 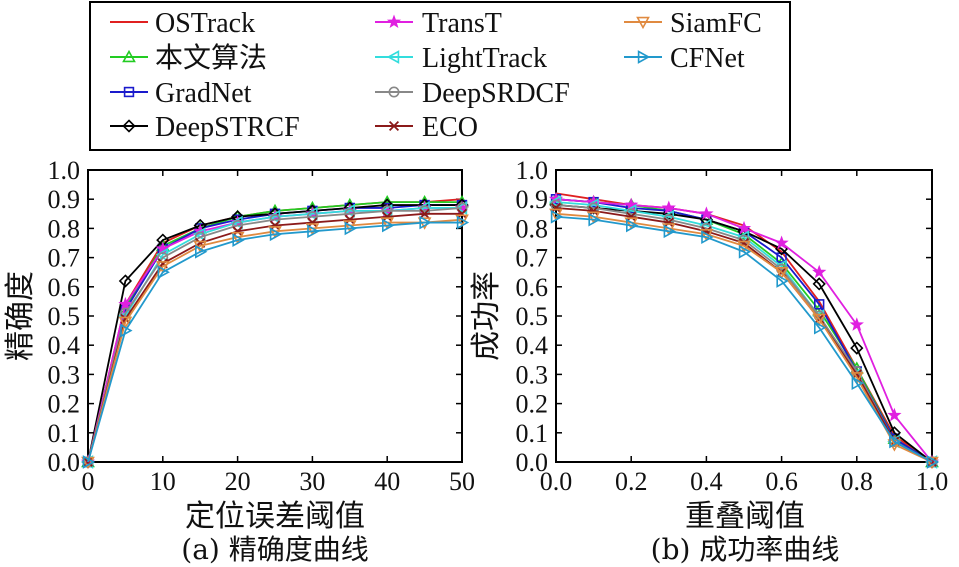 I want to click on legend-marker-eco, so click(x=394, y=126).